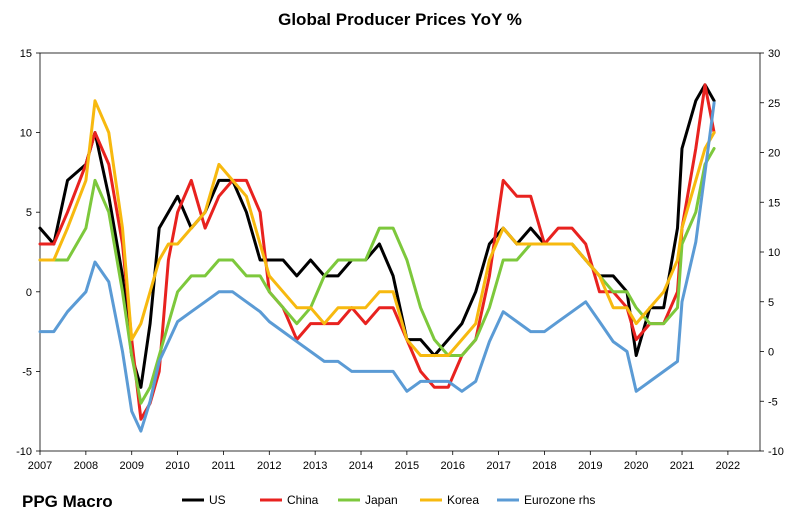 The height and width of the screenshot is (518, 800). What do you see at coordinates (774, 154) in the screenshot?
I see `right-tick-label: 20` at bounding box center [774, 154].